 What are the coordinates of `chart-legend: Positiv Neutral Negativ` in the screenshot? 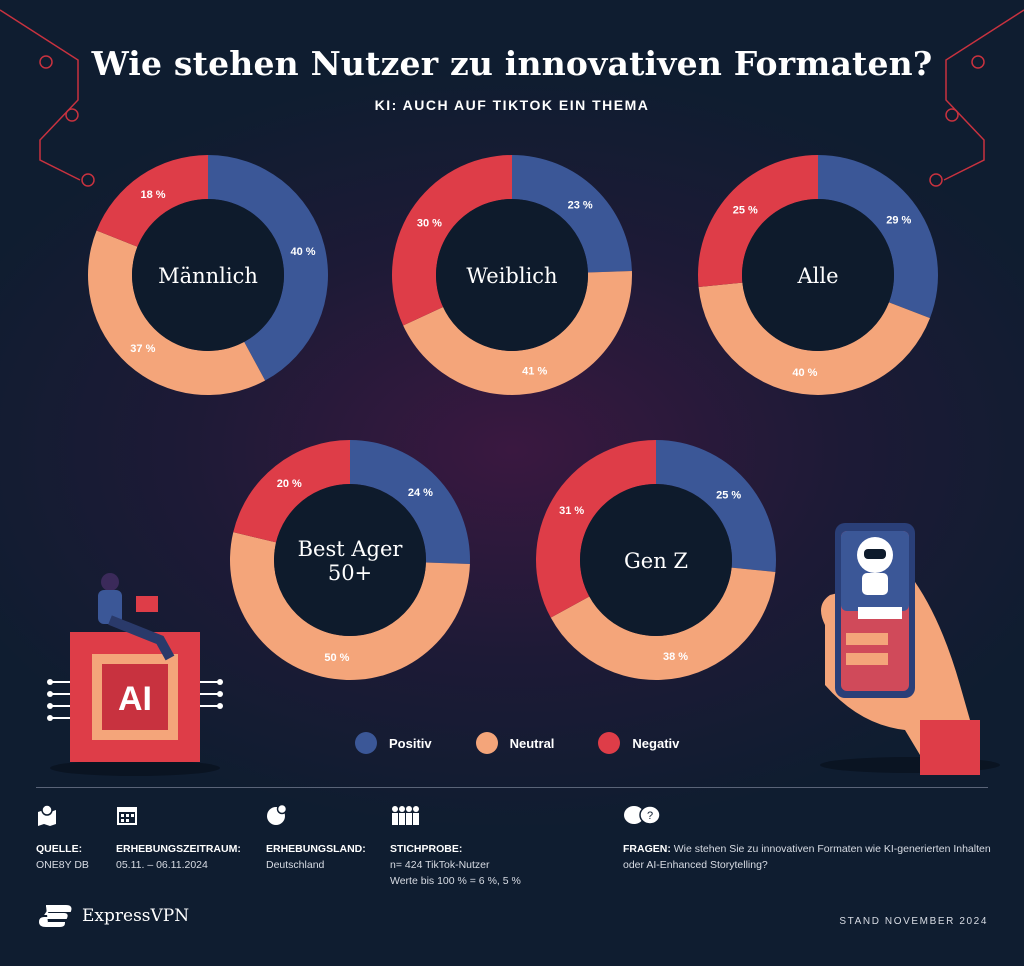 It's located at (539, 743).